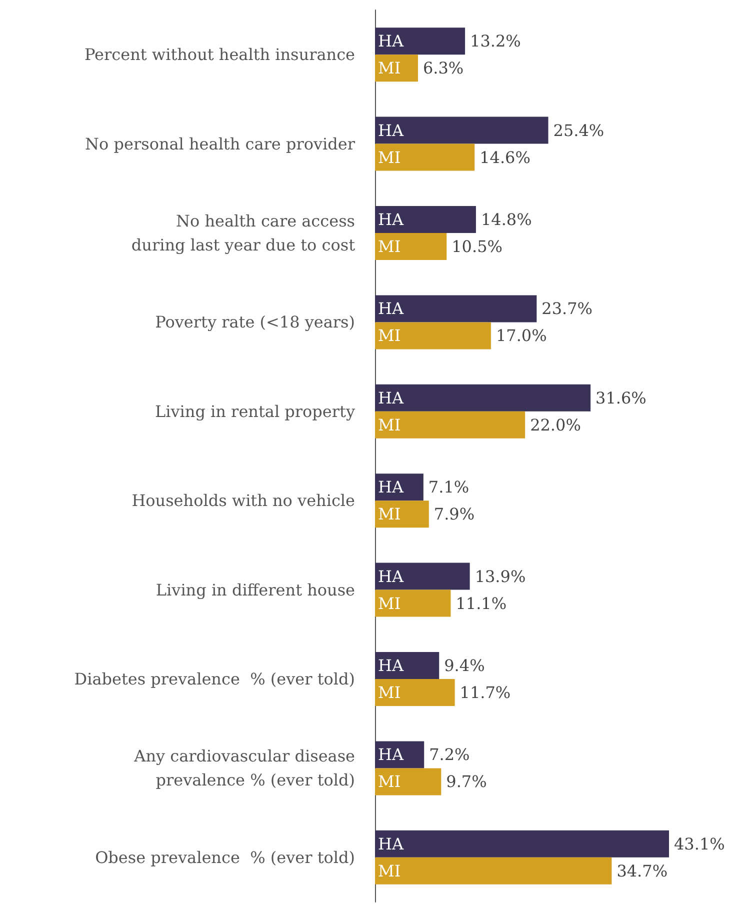 The width and height of the screenshot is (739, 904). What do you see at coordinates (505, 157) in the screenshot?
I see `data-label: 14.6%` at bounding box center [505, 157].